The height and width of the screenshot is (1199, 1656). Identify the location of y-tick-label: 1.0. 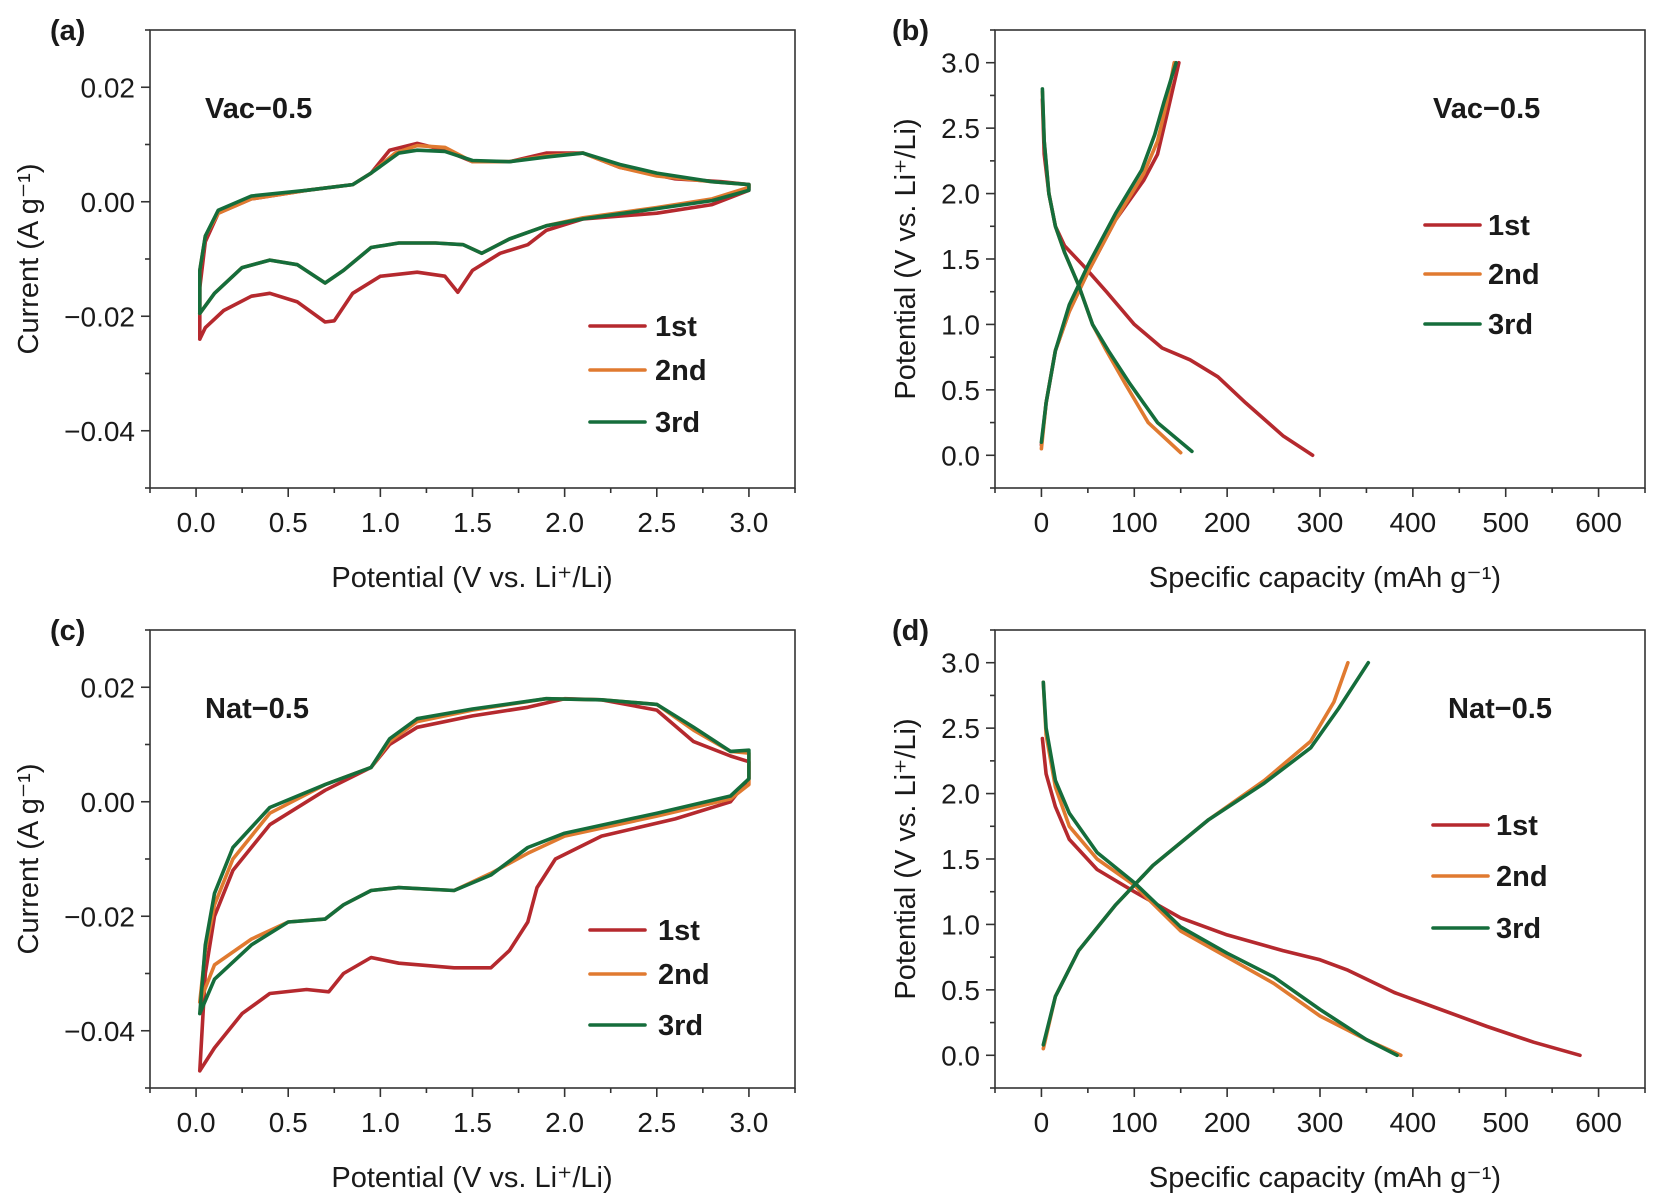
(960, 324).